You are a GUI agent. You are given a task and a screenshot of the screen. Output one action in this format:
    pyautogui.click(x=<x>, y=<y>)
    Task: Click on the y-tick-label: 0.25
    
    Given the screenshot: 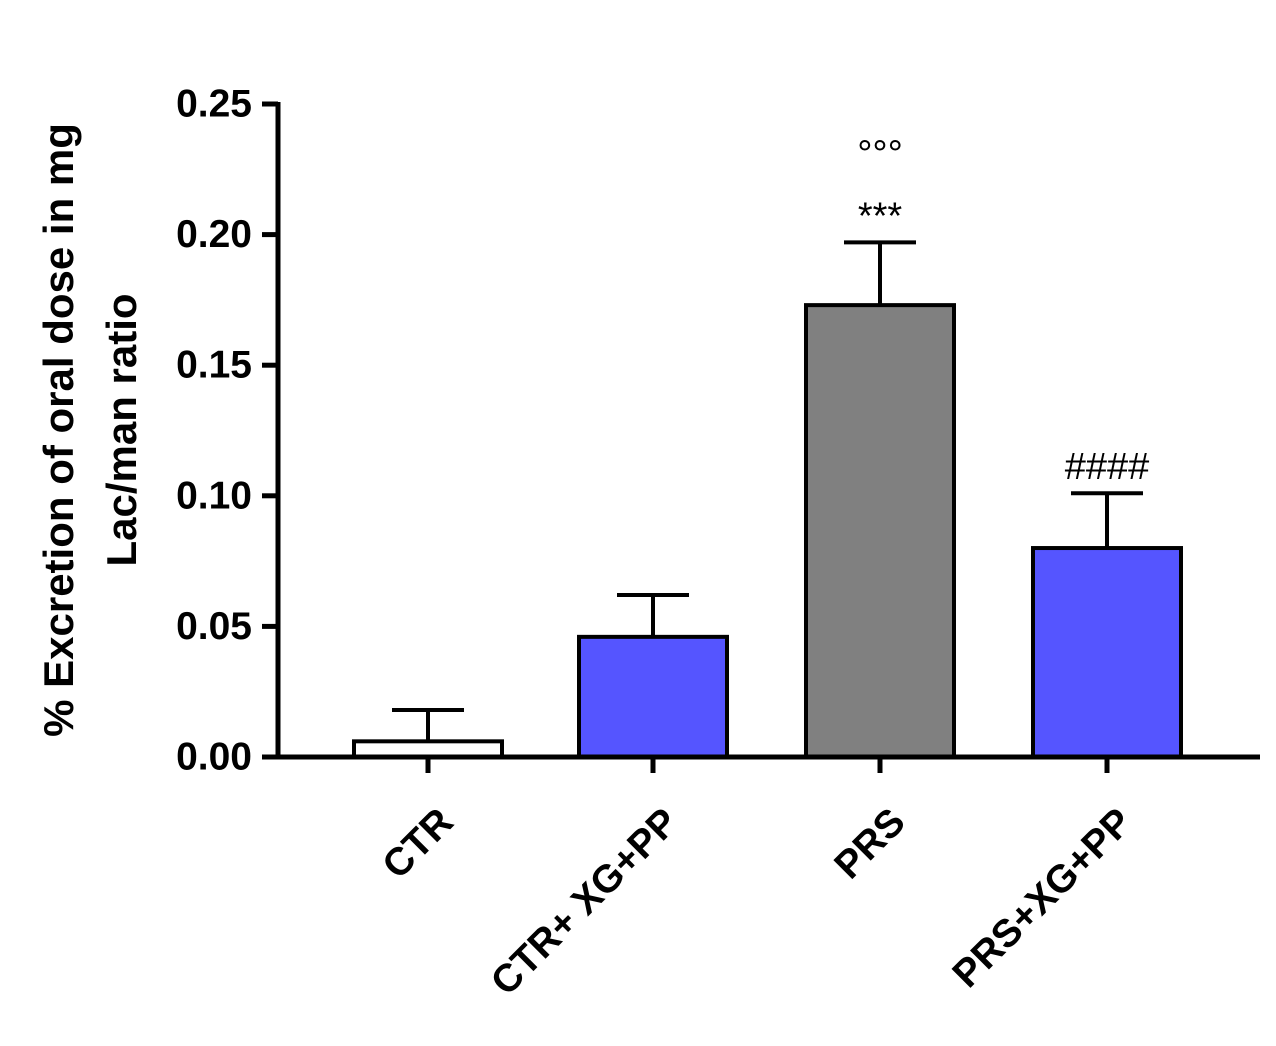 What is the action you would take?
    pyautogui.click(x=214, y=104)
    